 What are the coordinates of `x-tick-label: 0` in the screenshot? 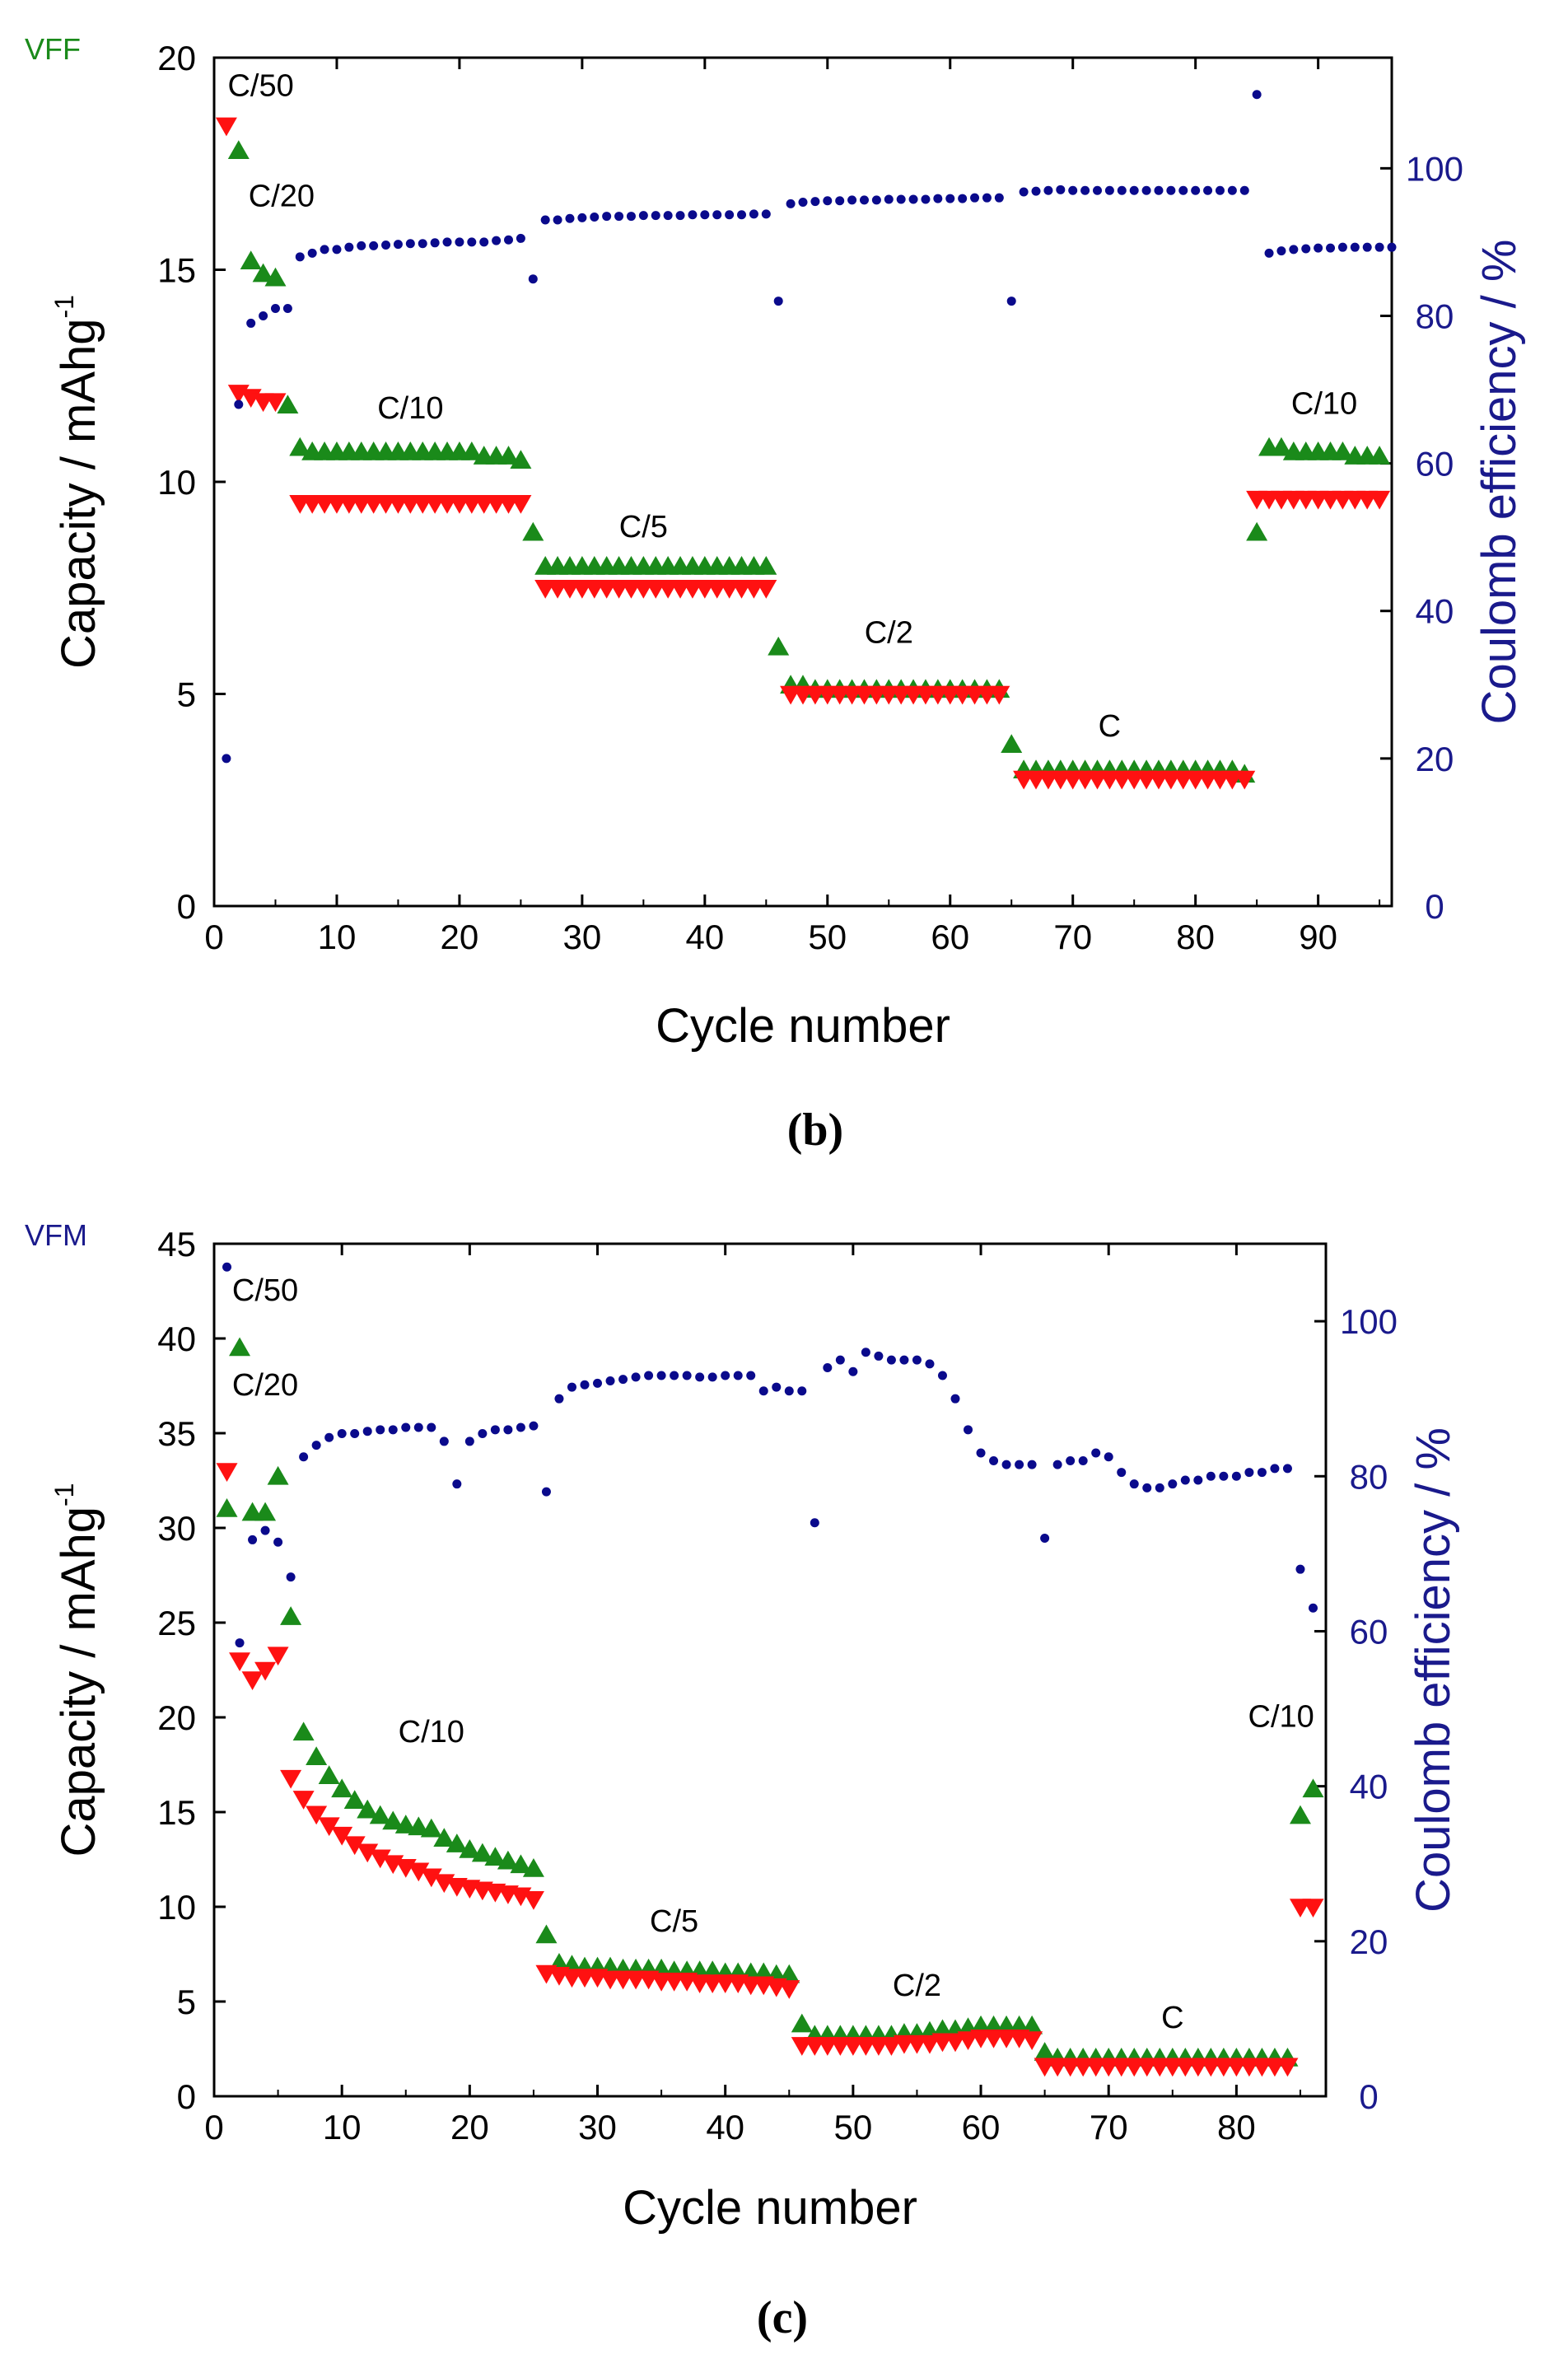 It's located at (213, 937).